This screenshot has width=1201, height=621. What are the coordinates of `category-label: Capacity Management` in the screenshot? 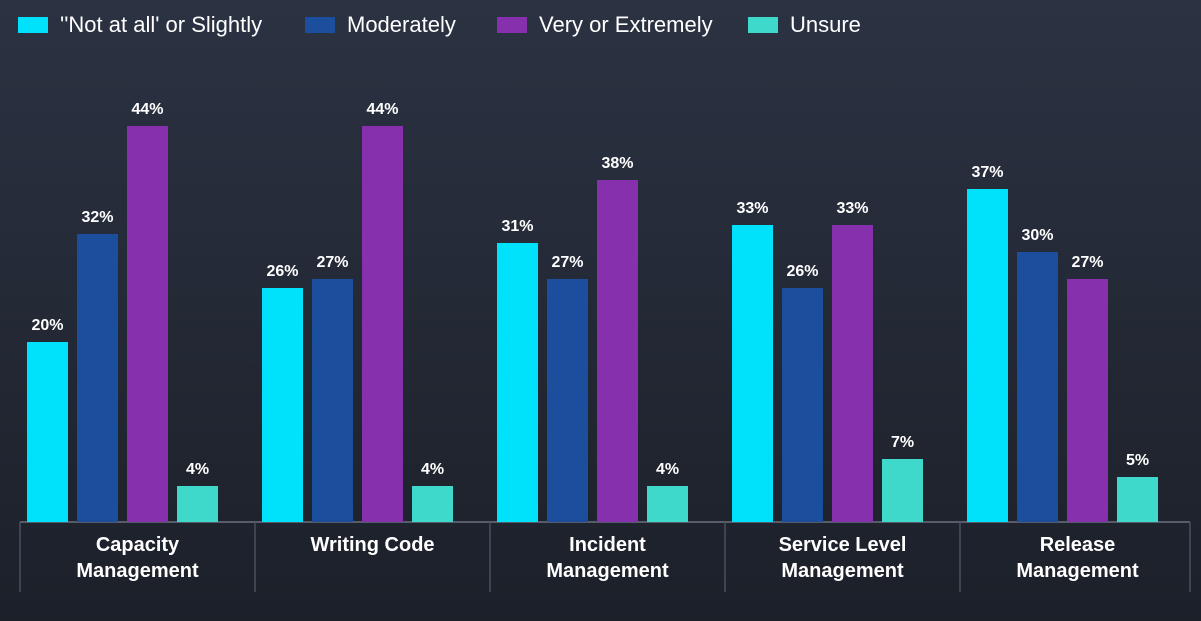 It's located at (137, 558).